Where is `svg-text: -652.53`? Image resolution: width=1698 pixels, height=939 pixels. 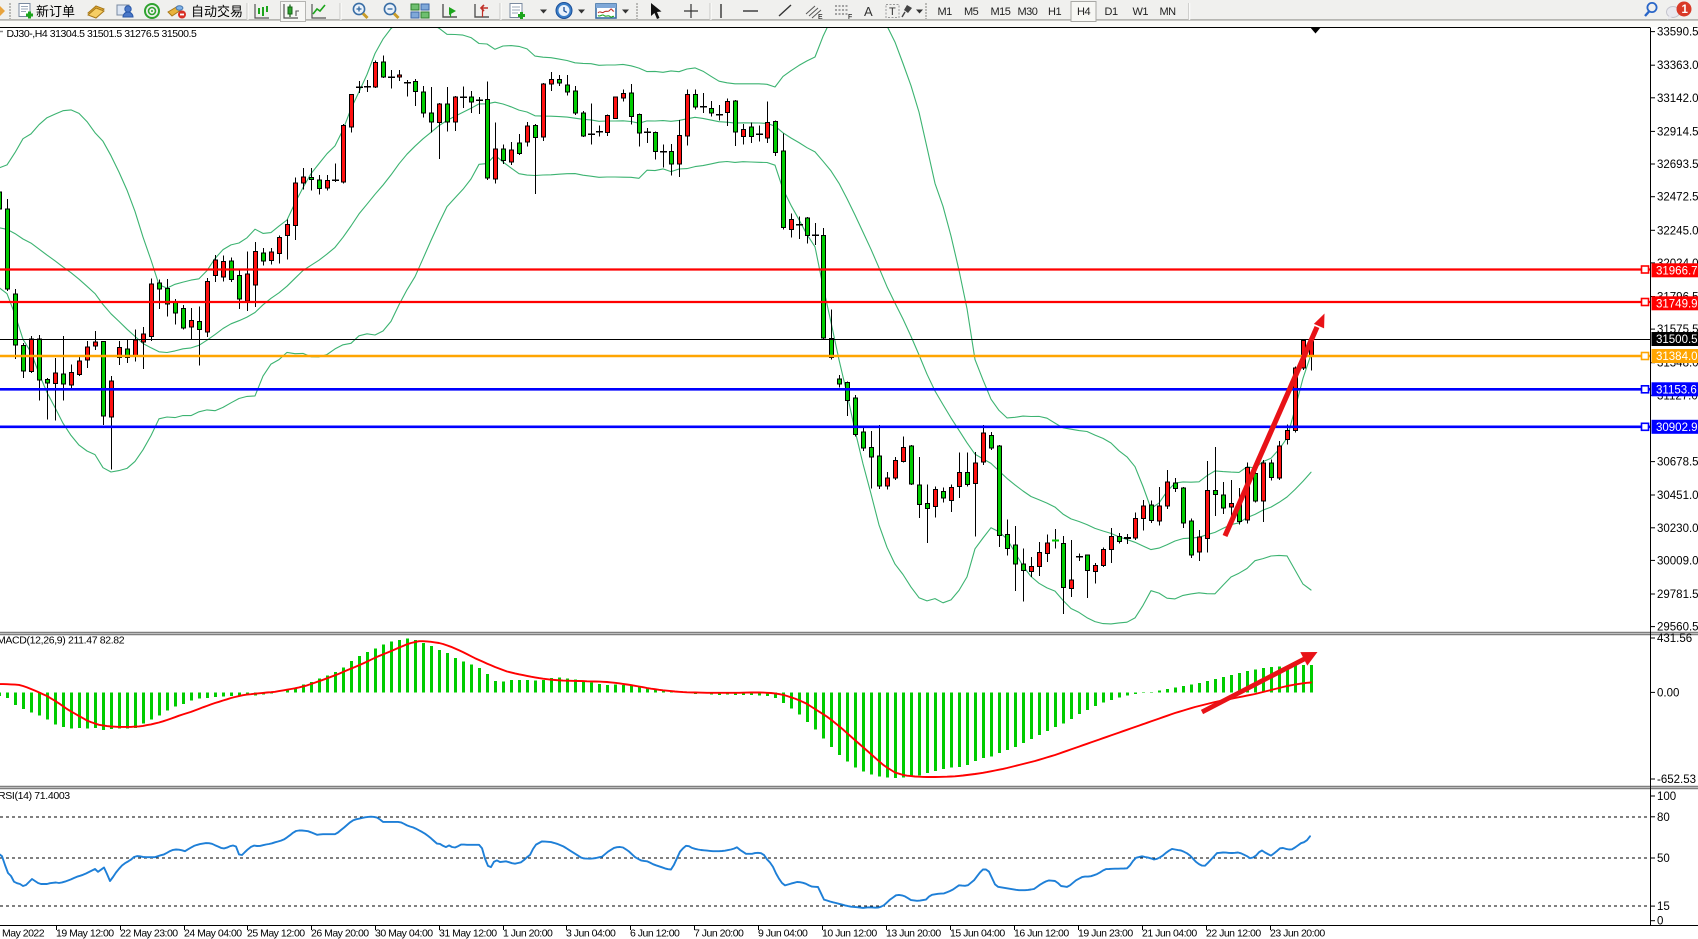 svg-text: -652.53 is located at coordinates (1676, 780).